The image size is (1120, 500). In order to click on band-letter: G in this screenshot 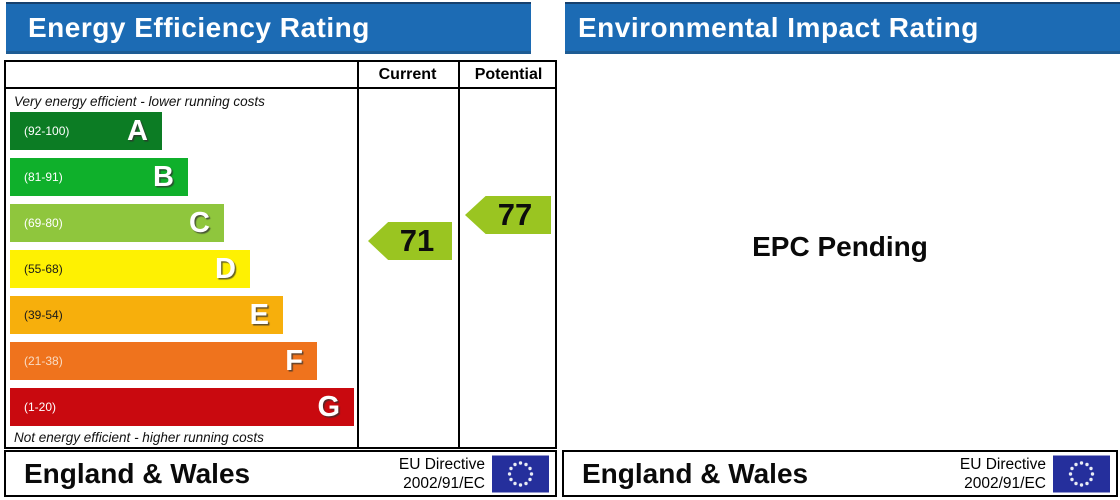, I will do `click(328, 407)`.